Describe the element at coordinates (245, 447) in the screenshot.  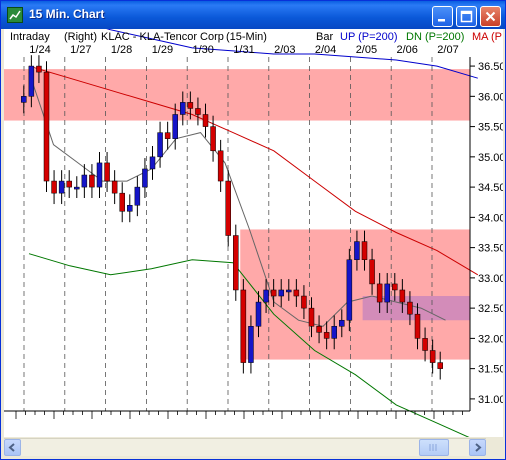
I see `horizontal-scrollbar` at that location.